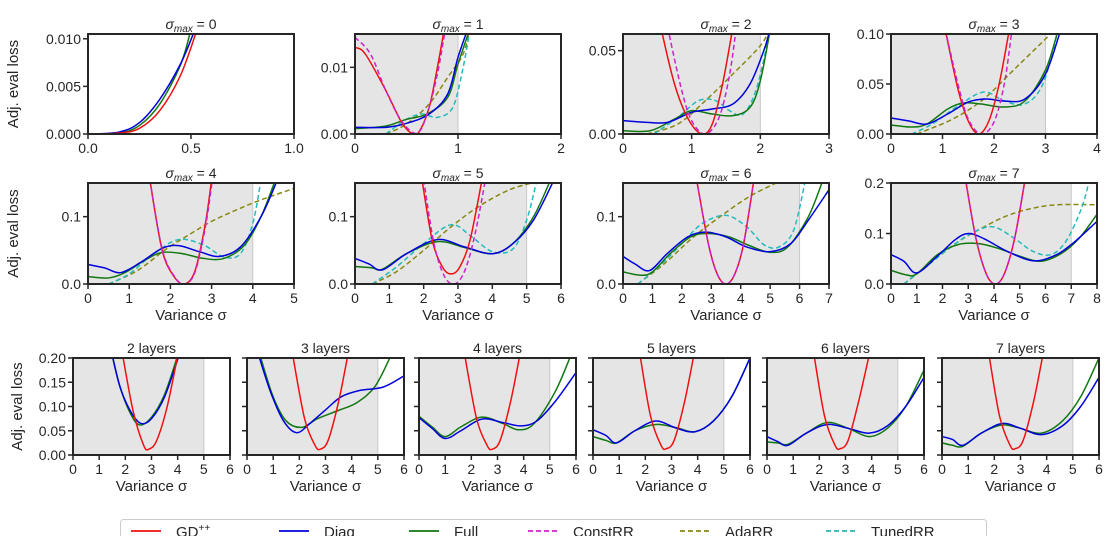  What do you see at coordinates (63, 134) in the screenshot?
I see `y-tick-label: 0.000` at bounding box center [63, 134].